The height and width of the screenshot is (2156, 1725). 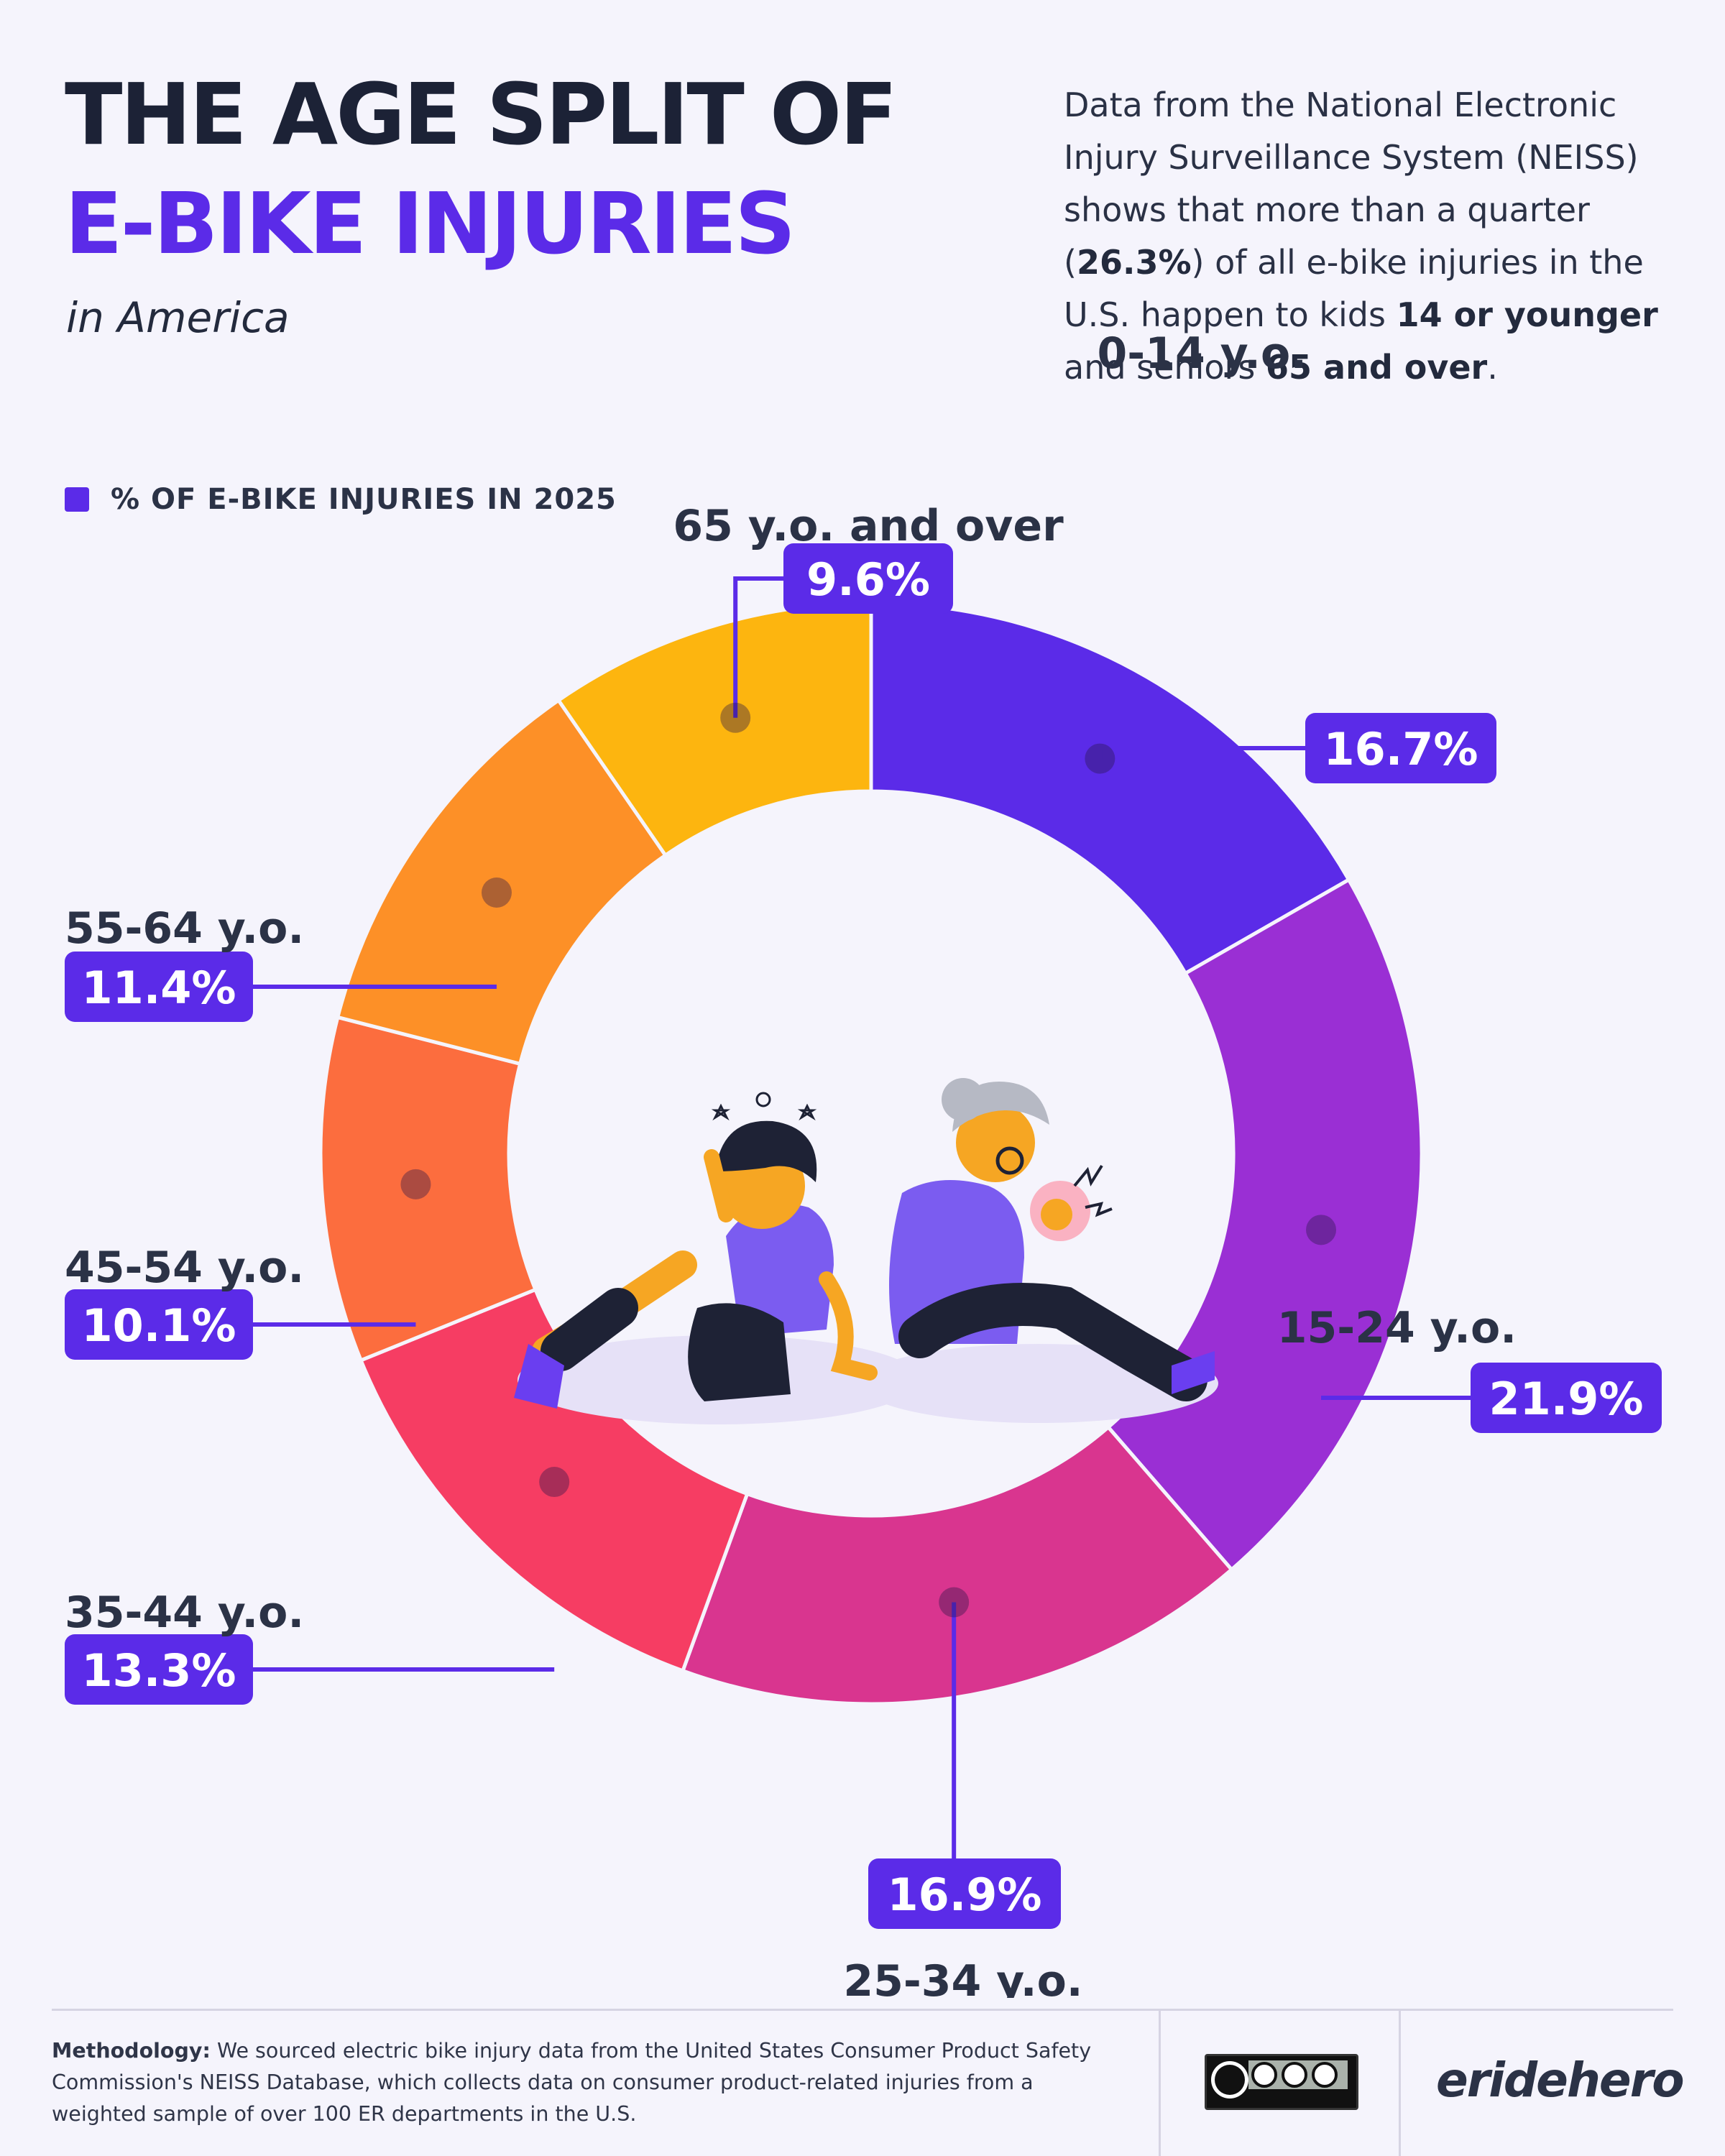 I want to click on value-label-5: 11.4%, so click(x=158, y=988).